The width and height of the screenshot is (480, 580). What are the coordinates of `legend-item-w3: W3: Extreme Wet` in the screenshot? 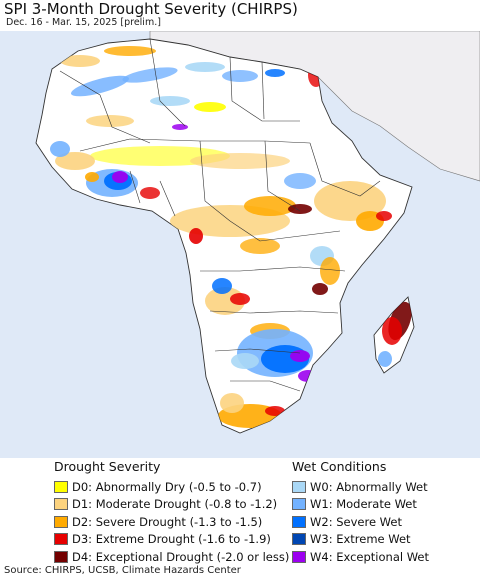 It's located at (360, 540).